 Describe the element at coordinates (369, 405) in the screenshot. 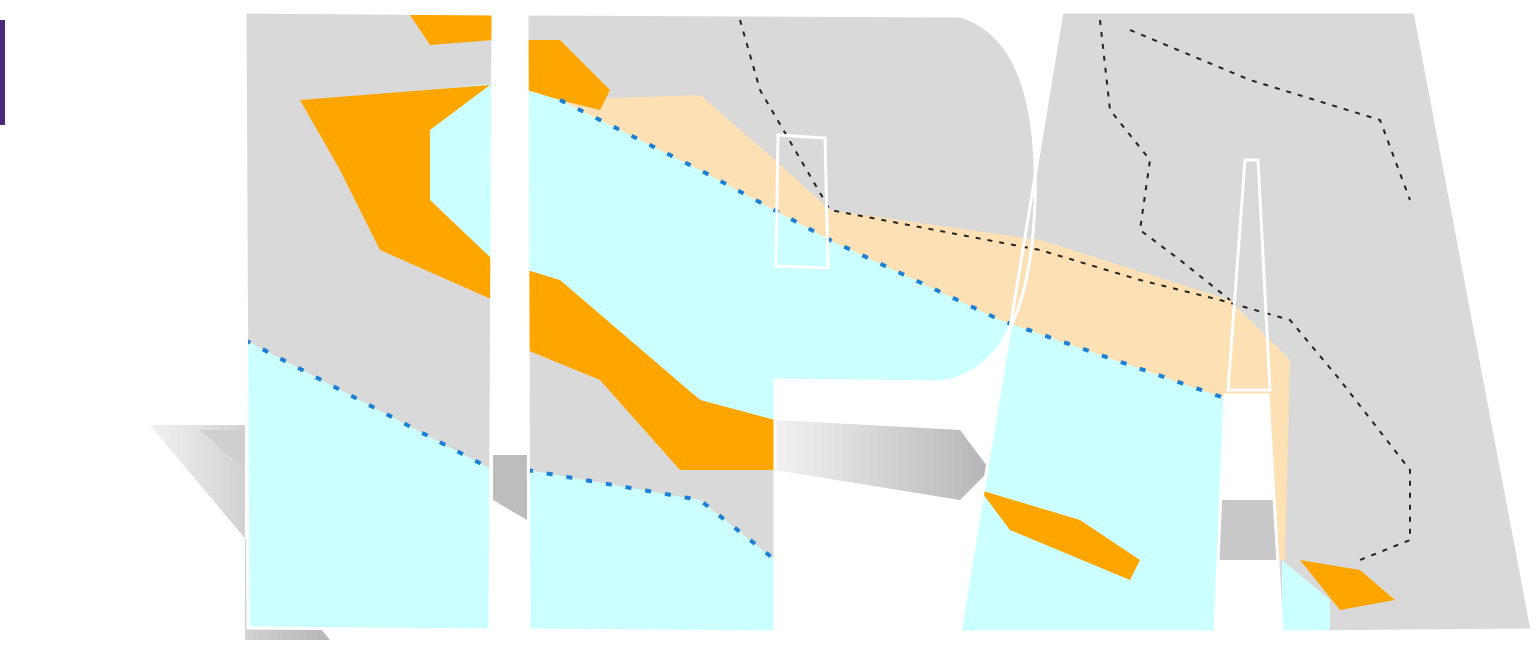

I see `coastline-path` at that location.